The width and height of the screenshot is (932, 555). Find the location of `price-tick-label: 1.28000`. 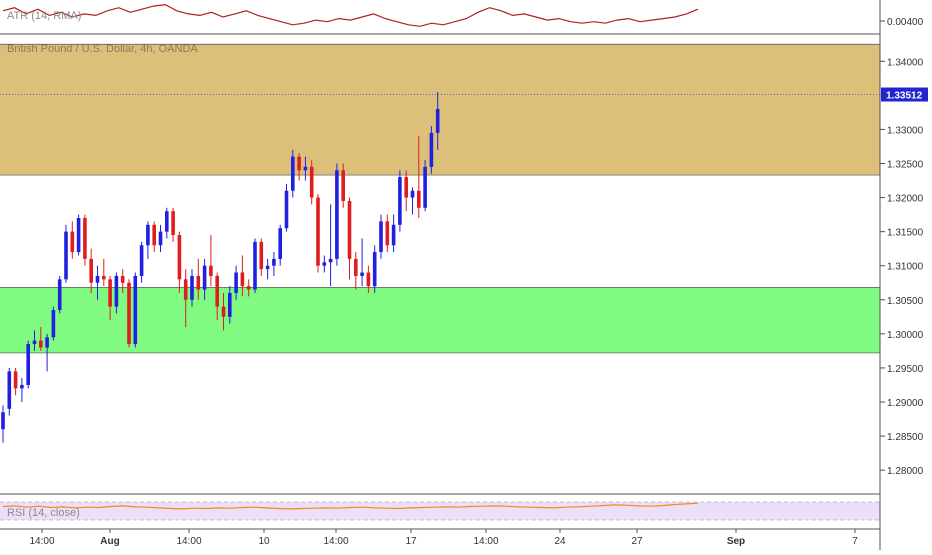

price-tick-label: 1.28000 is located at coordinates (905, 471).